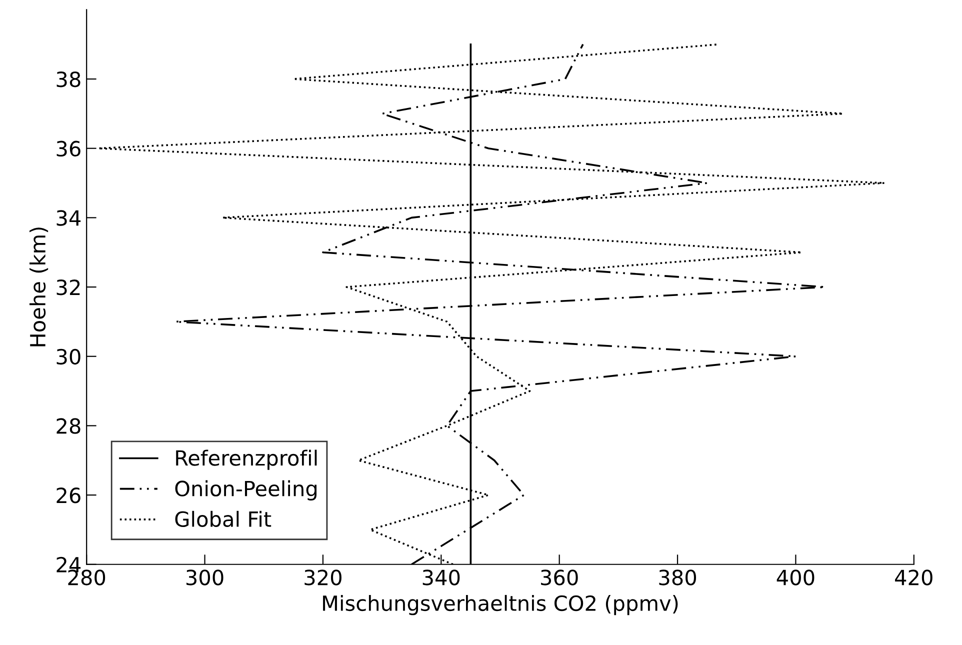  Describe the element at coordinates (205, 578) in the screenshot. I see `x-tick-label: 300` at that location.